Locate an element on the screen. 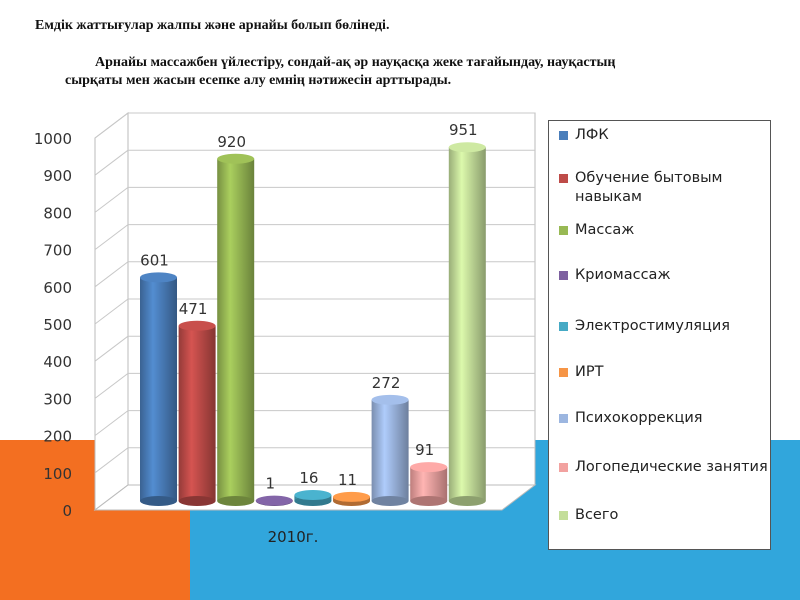 Image resolution: width=800 pixels, height=600 pixels. y-tick-label: 900 is located at coordinates (57, 176).